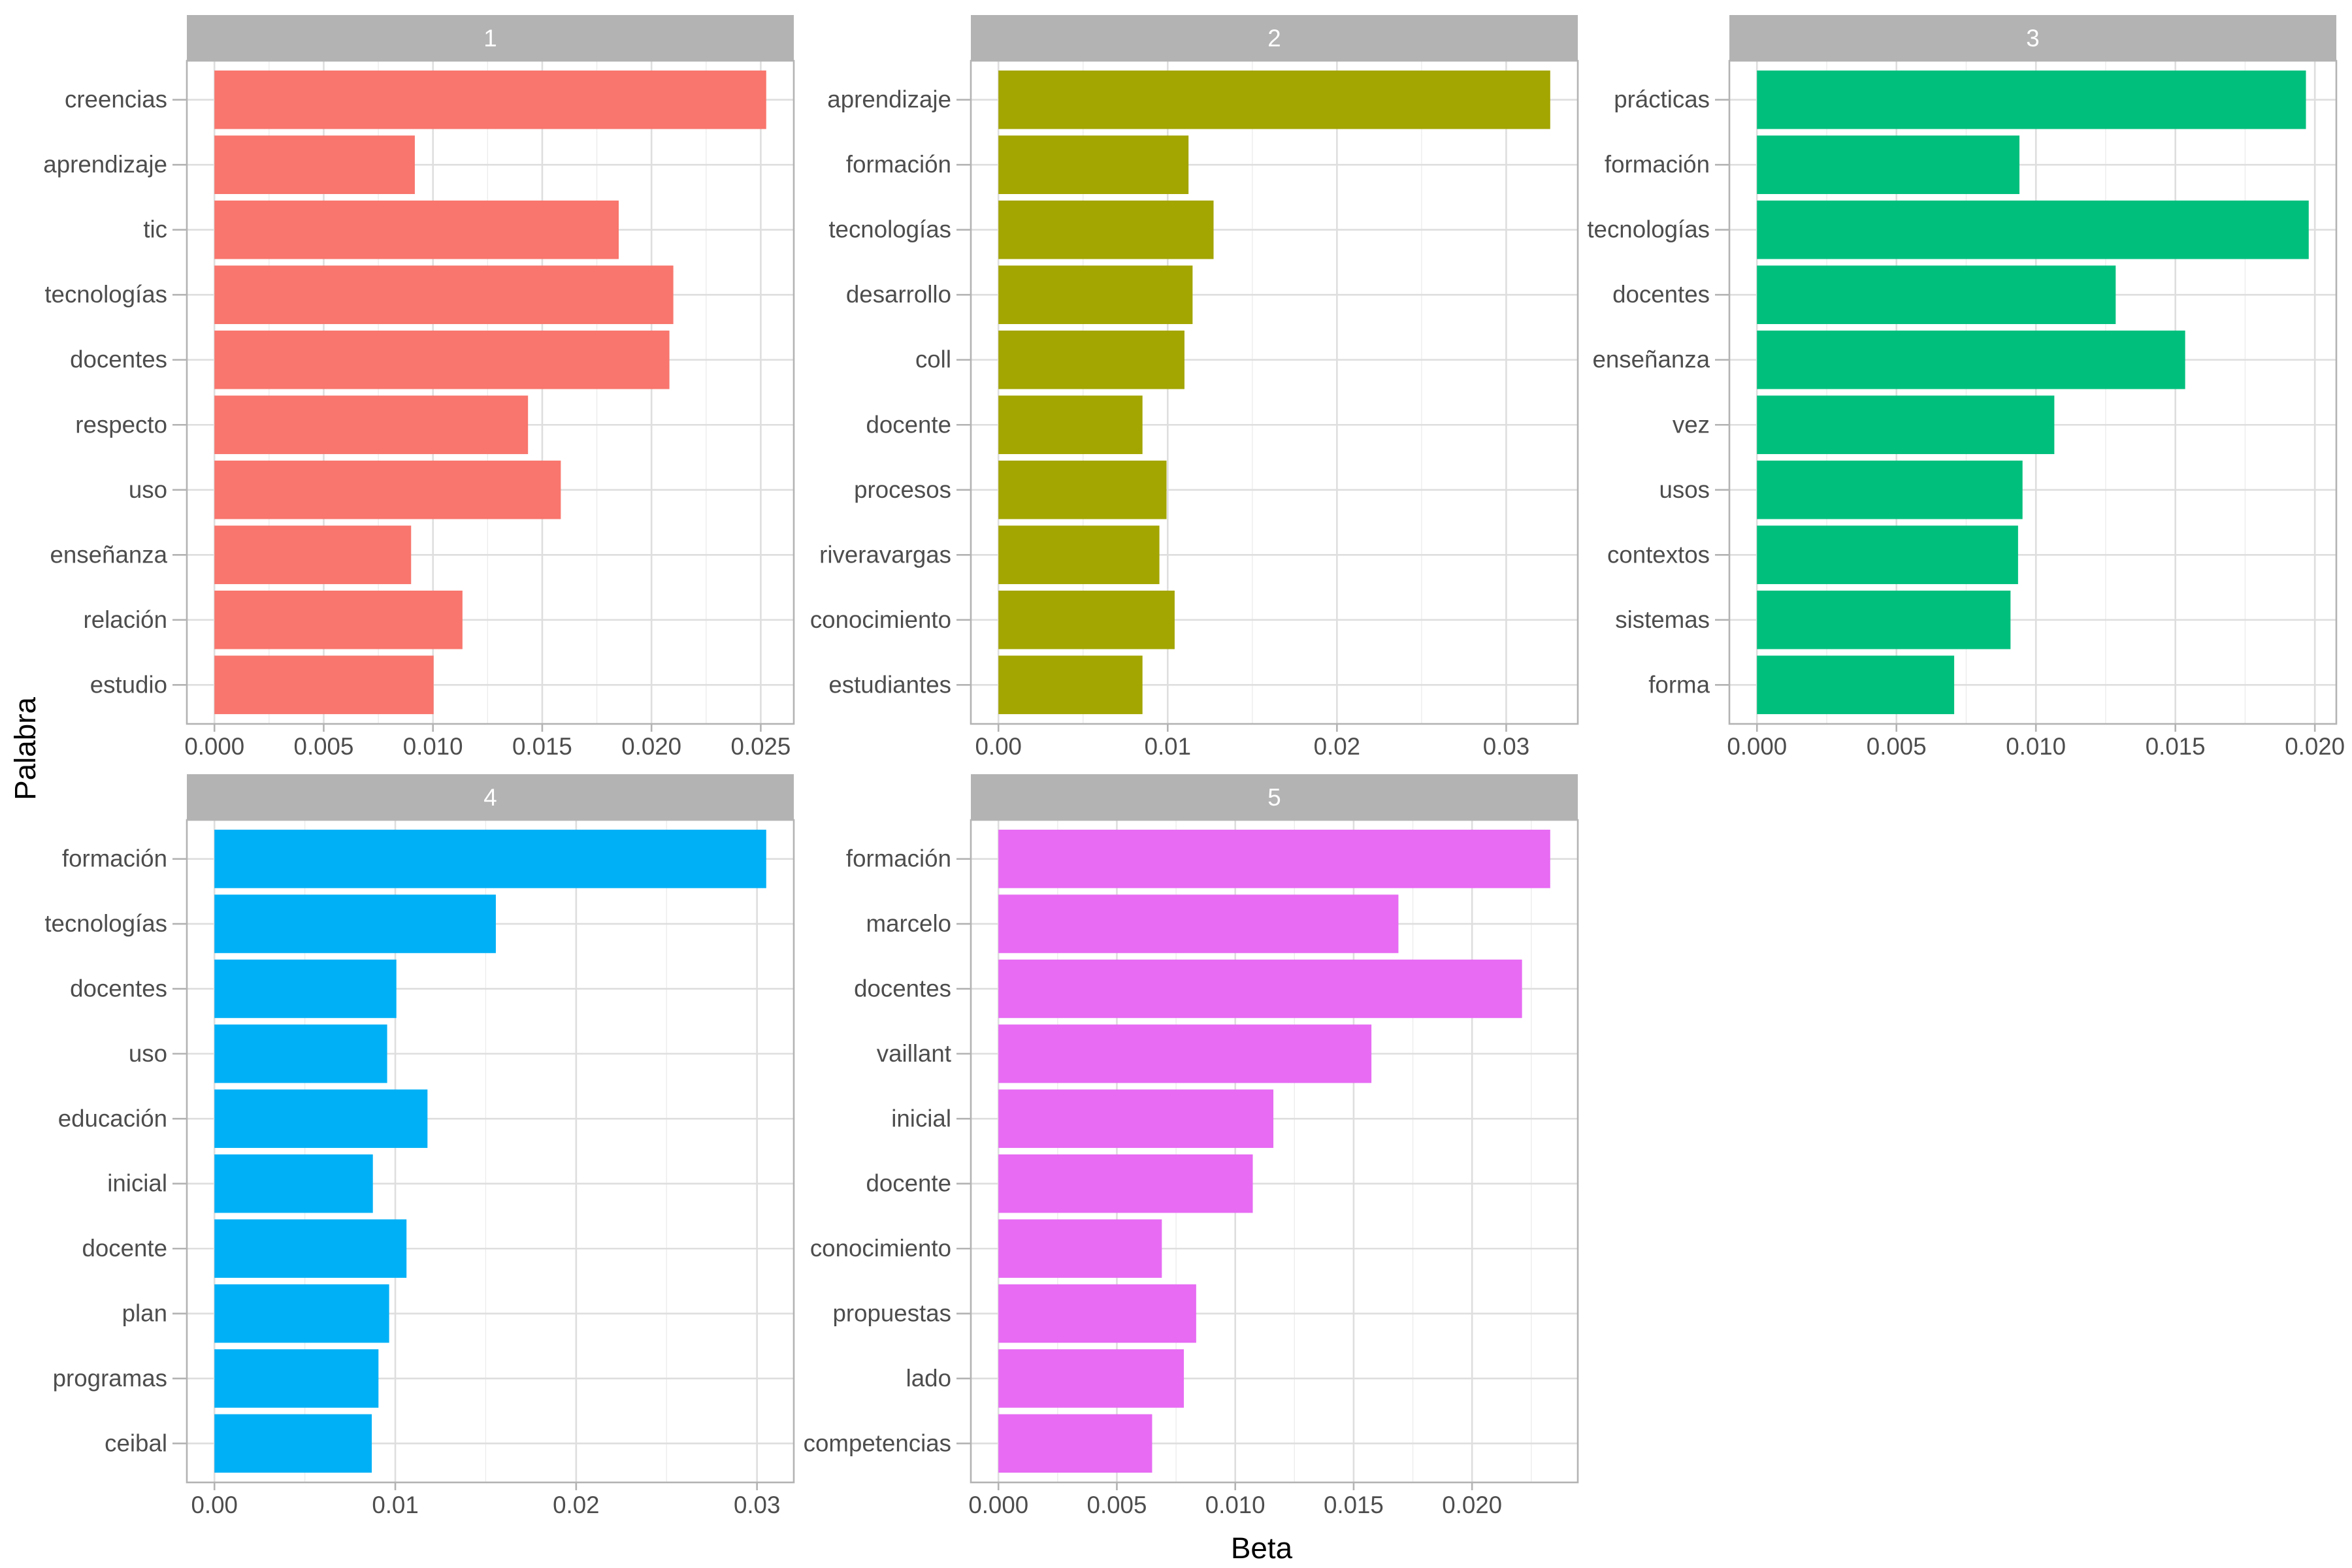 The image size is (2352, 1568). What do you see at coordinates (116, 99) in the screenshot?
I see `y-tick-label: creencias` at bounding box center [116, 99].